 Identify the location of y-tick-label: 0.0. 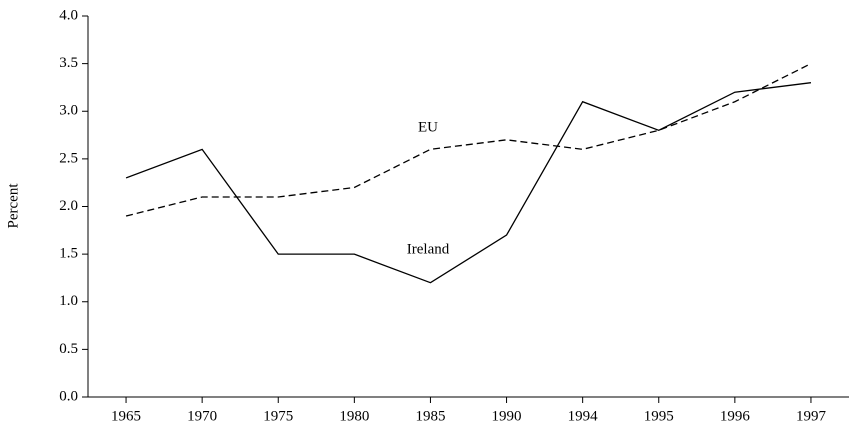
(68, 396).